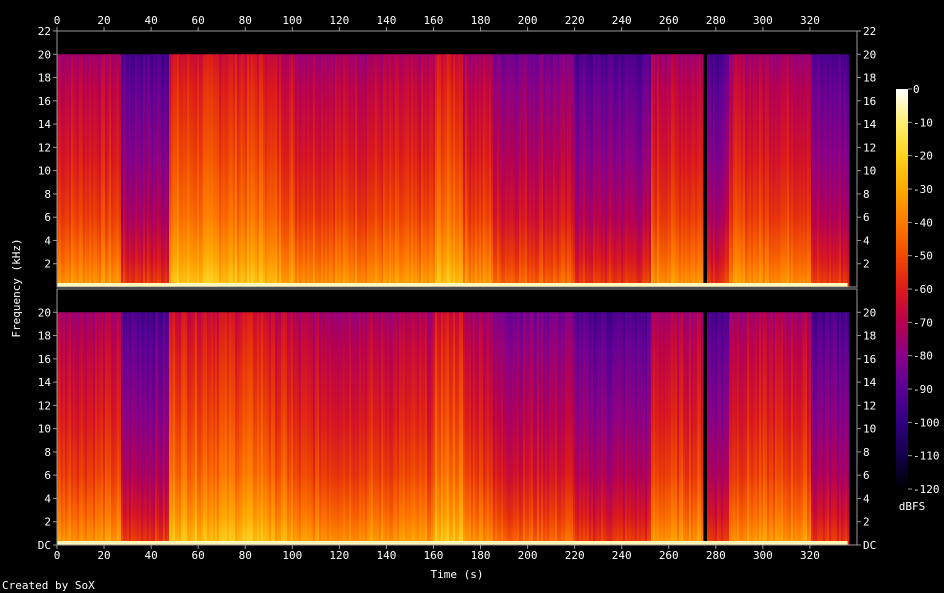 Image resolution: width=944 pixels, height=593 pixels. What do you see at coordinates (923, 356) in the screenshot?
I see `colorbar-tick-label: -80` at bounding box center [923, 356].